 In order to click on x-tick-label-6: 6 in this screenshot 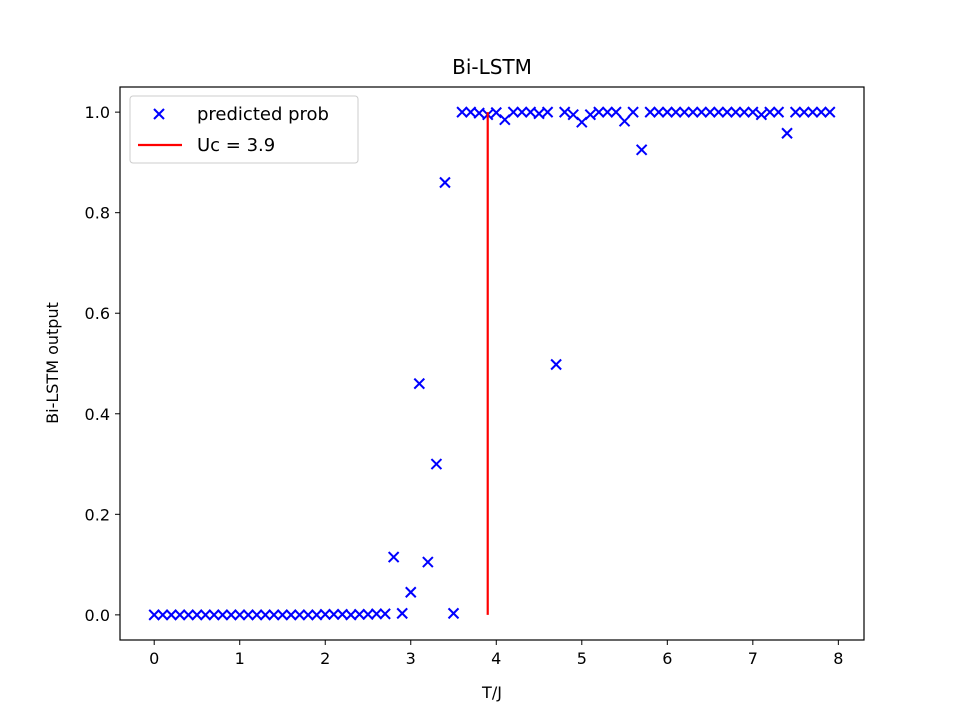, I will do `click(667, 658)`.